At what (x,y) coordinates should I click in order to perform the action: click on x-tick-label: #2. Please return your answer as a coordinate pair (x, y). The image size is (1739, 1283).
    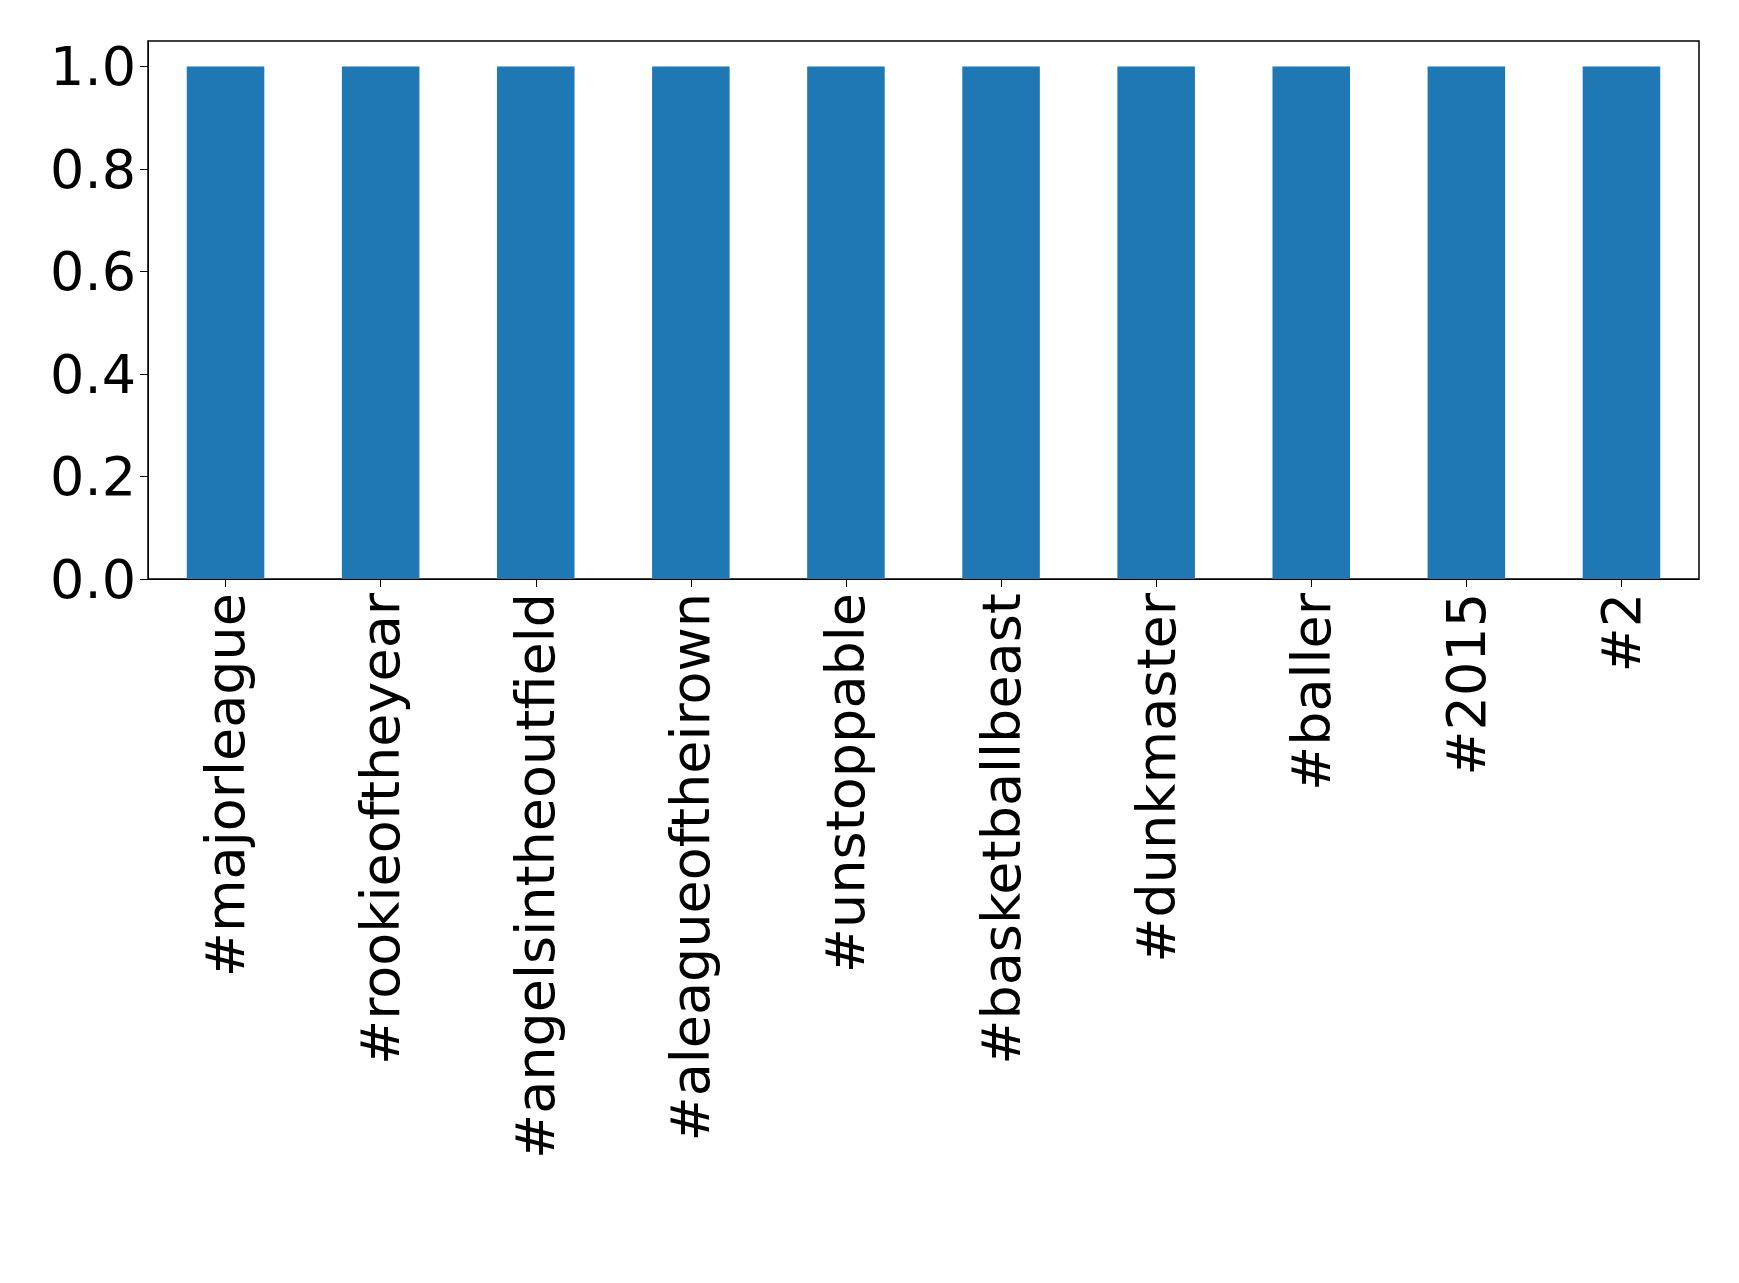
    Looking at the image, I should click on (1621, 633).